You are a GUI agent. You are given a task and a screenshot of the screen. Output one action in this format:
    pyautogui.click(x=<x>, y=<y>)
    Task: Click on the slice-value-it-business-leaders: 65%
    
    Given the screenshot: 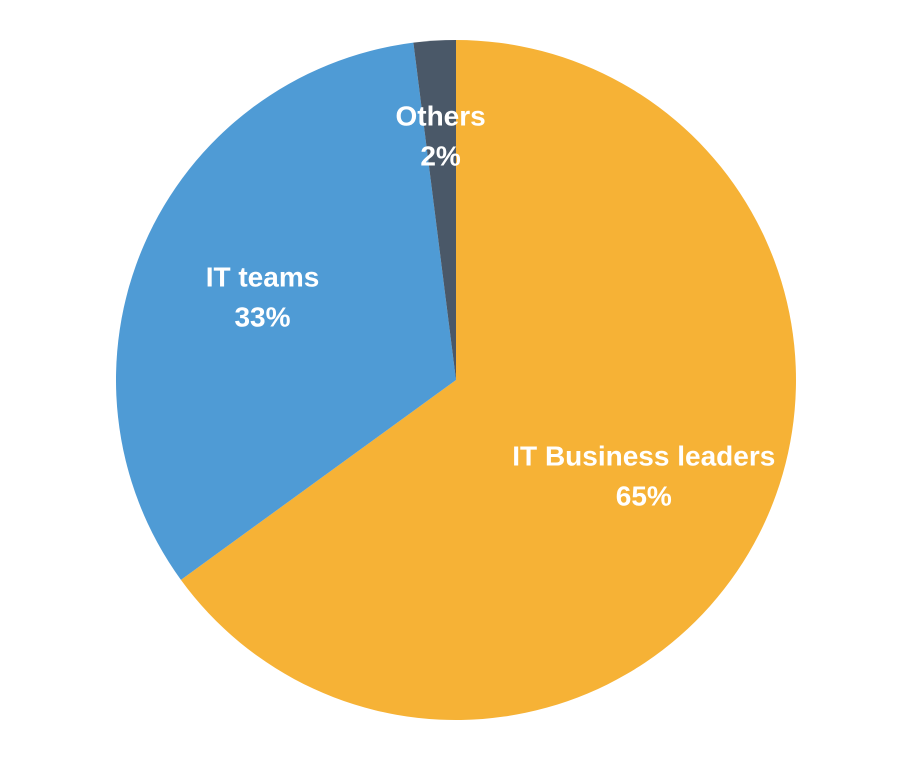 What is the action you would take?
    pyautogui.click(x=644, y=496)
    